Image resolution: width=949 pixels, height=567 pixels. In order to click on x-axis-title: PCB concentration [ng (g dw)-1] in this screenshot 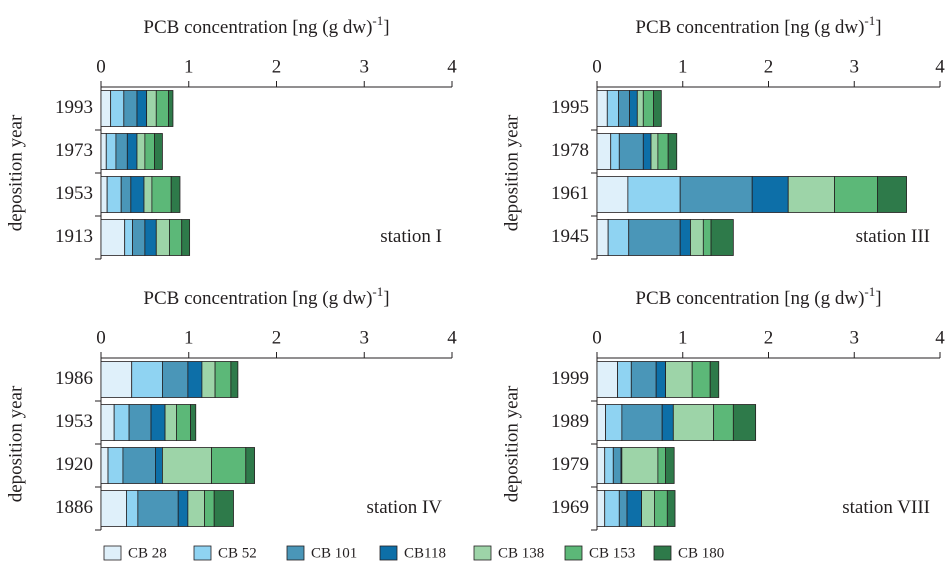, I will do `click(758, 25)`.